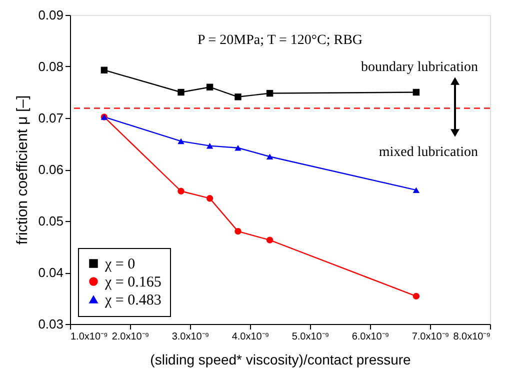  What do you see at coordinates (428, 152) in the screenshot?
I see `annotation: mixed lubrication` at bounding box center [428, 152].